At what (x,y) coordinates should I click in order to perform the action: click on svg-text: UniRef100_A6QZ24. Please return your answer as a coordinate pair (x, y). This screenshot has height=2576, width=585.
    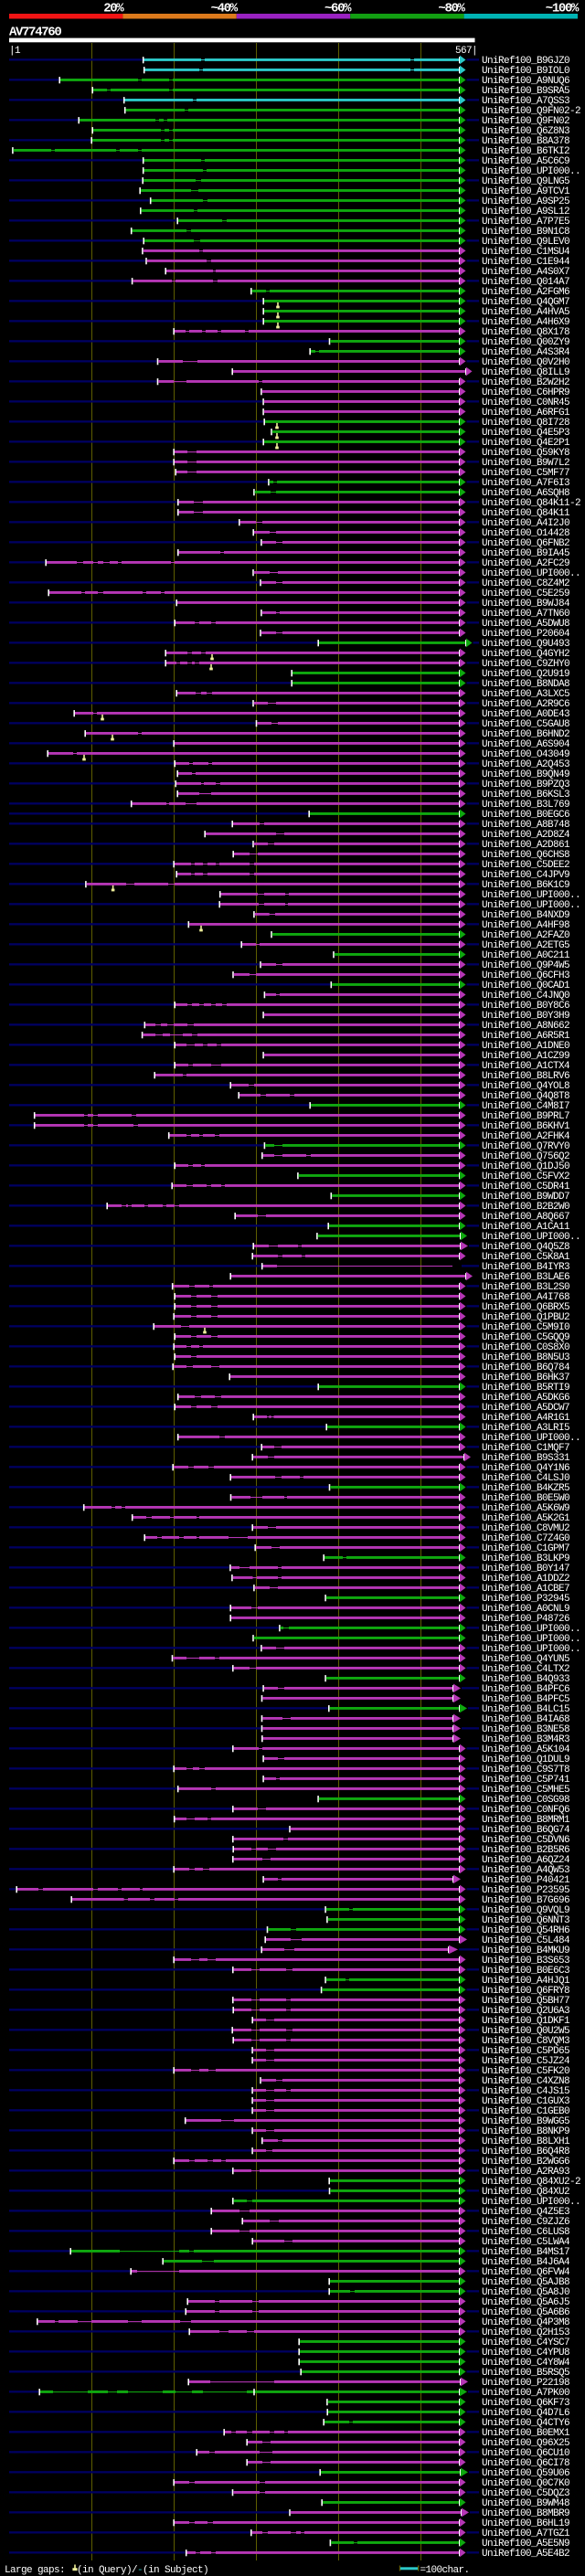
    Looking at the image, I should click on (526, 1860).